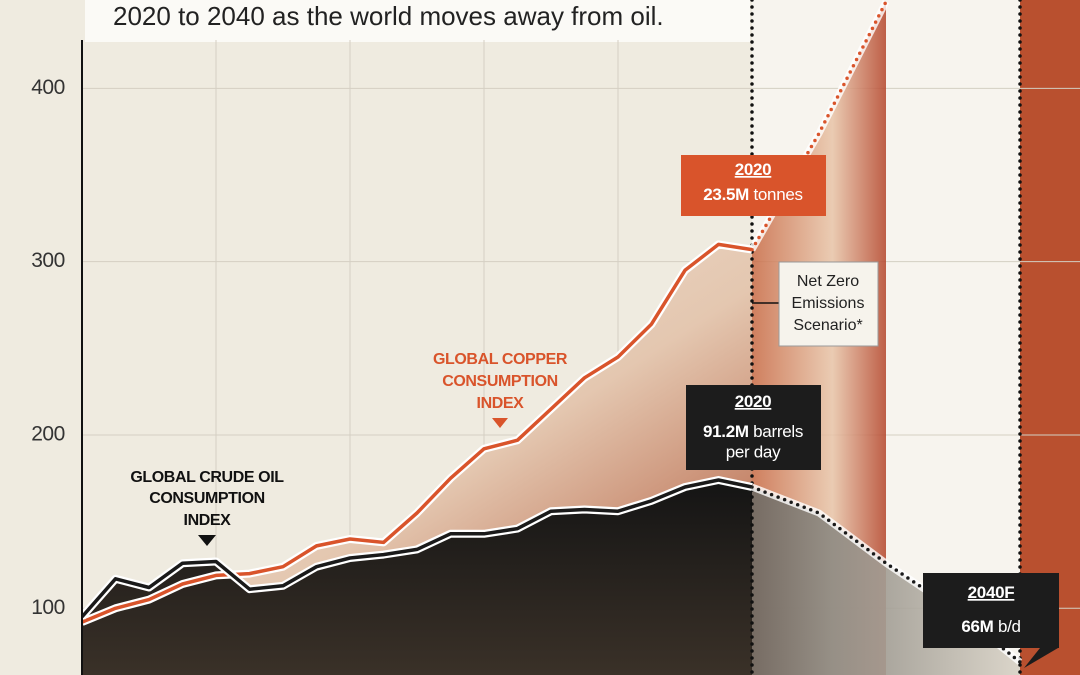  Describe the element at coordinates (207, 507) in the screenshot. I see `oil-label: GLOBAL CRUDE OIL CONSUMPTION INDEX` at that location.